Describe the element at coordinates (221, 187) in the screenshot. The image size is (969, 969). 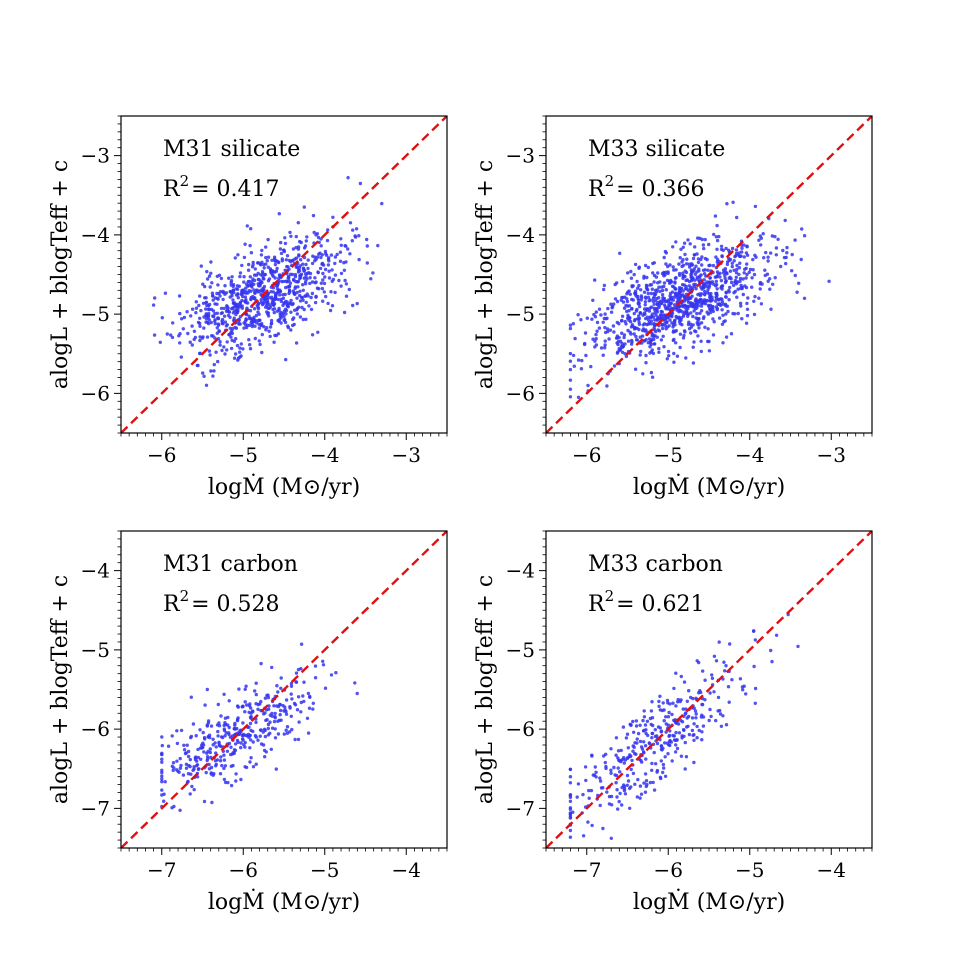
I see `r-squared-label: R2= 0.417` at that location.